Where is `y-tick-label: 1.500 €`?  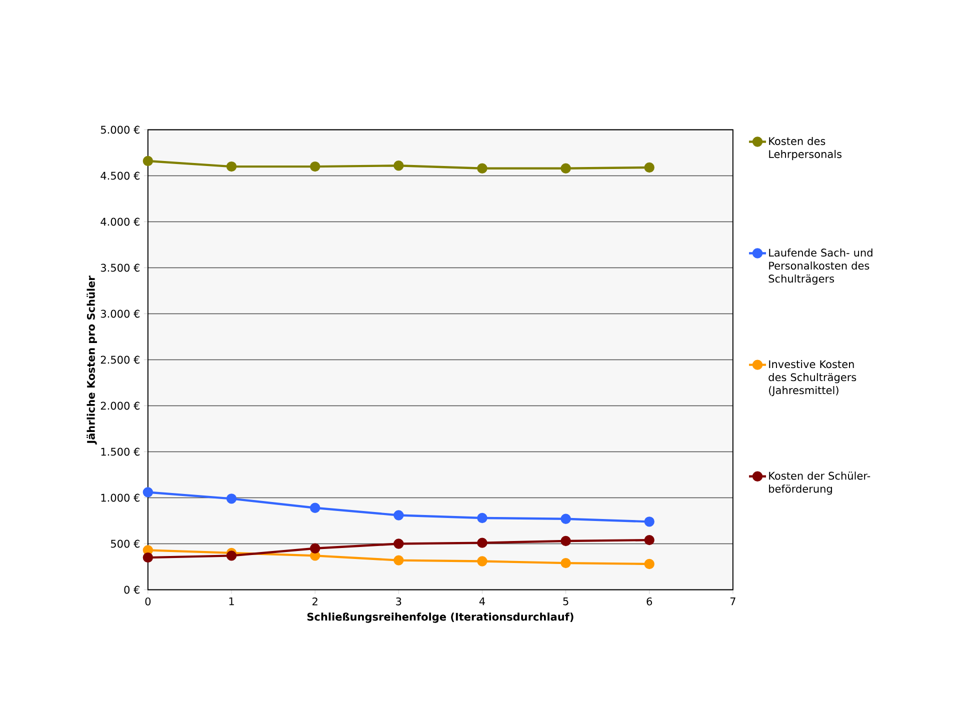 y-tick-label: 1.500 € is located at coordinates (120, 452).